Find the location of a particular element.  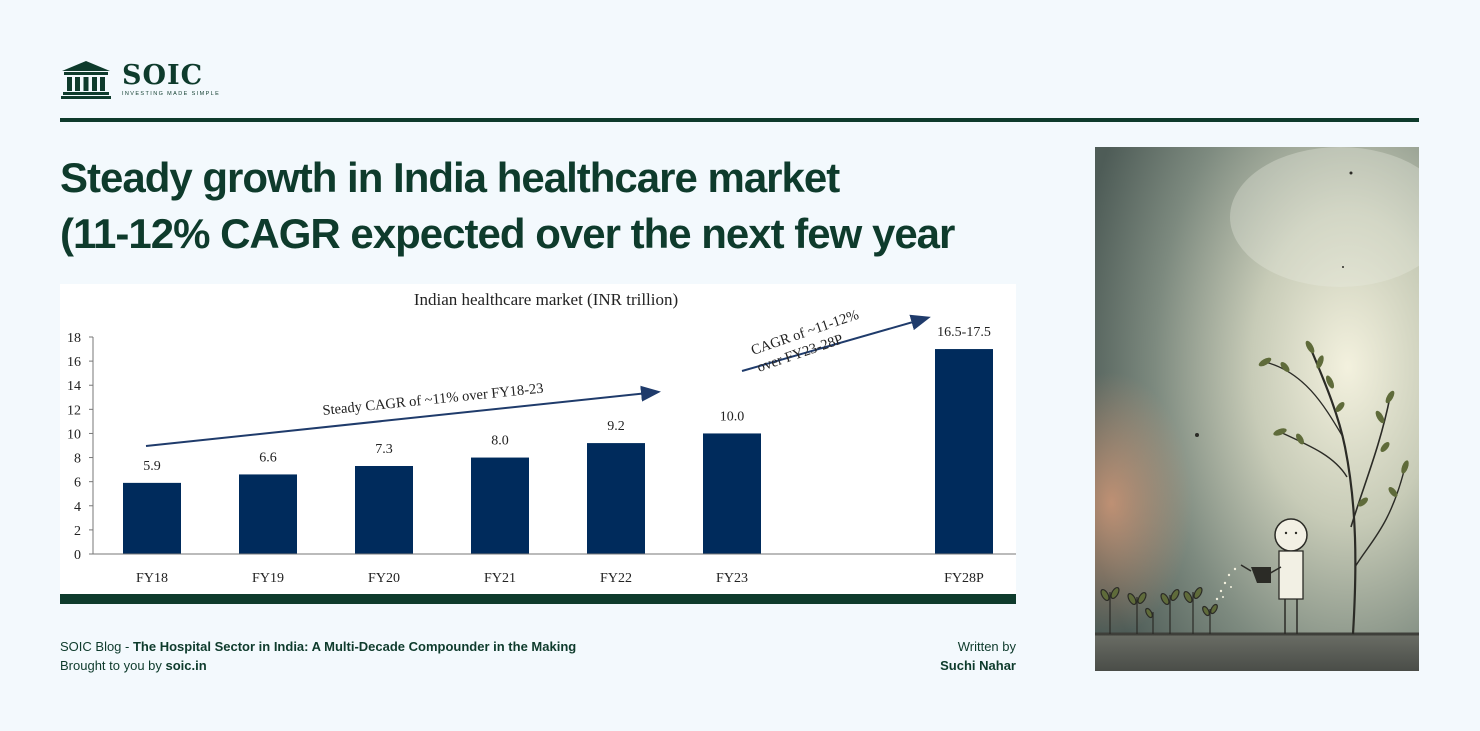

bar-fy23 is located at coordinates (732, 493).